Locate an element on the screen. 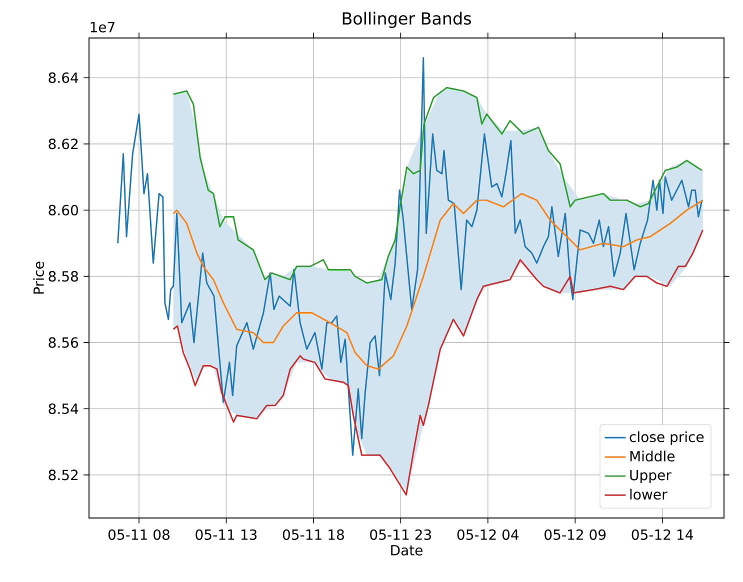 This screenshot has width=743, height=582. text: 1e7 is located at coordinates (102, 27).